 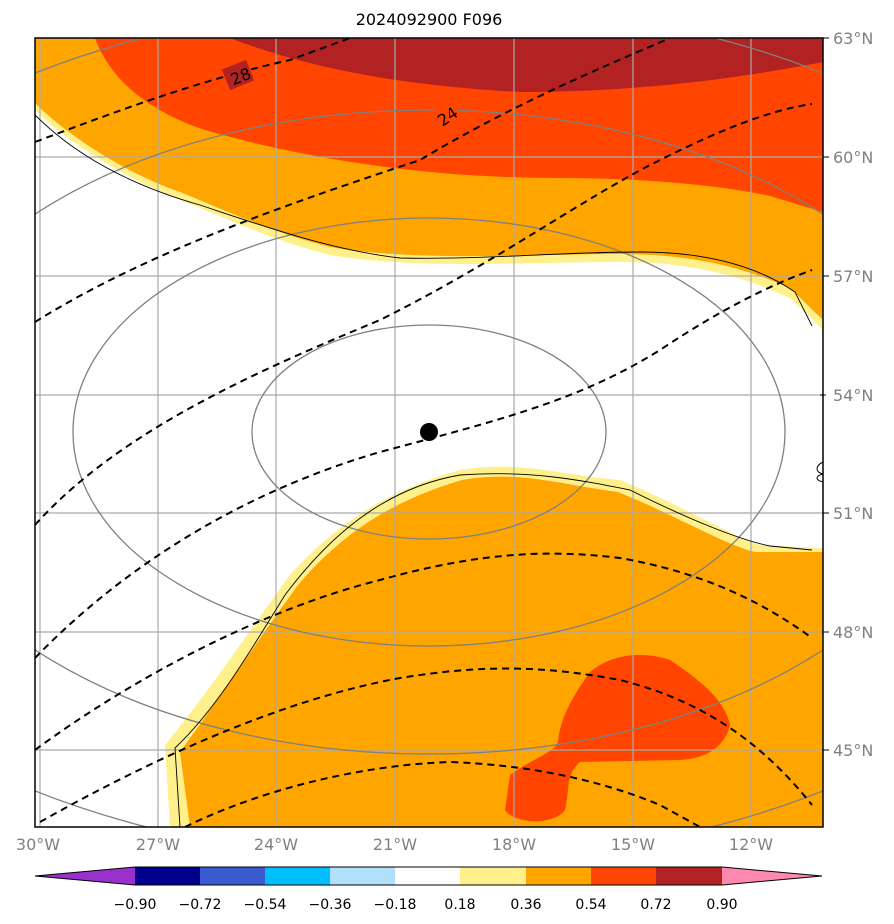 What do you see at coordinates (822, 394) in the screenshot?
I see `edge-ticks` at bounding box center [822, 394].